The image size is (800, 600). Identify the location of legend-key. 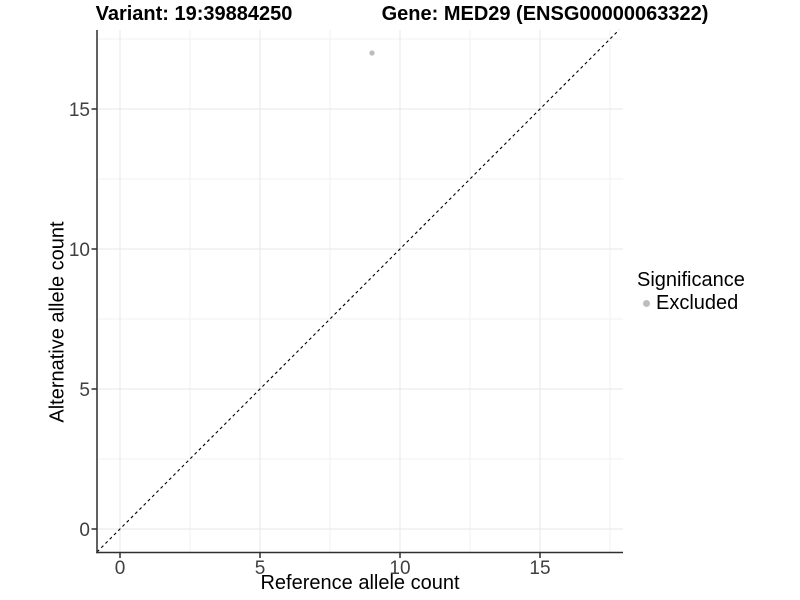
(646, 303).